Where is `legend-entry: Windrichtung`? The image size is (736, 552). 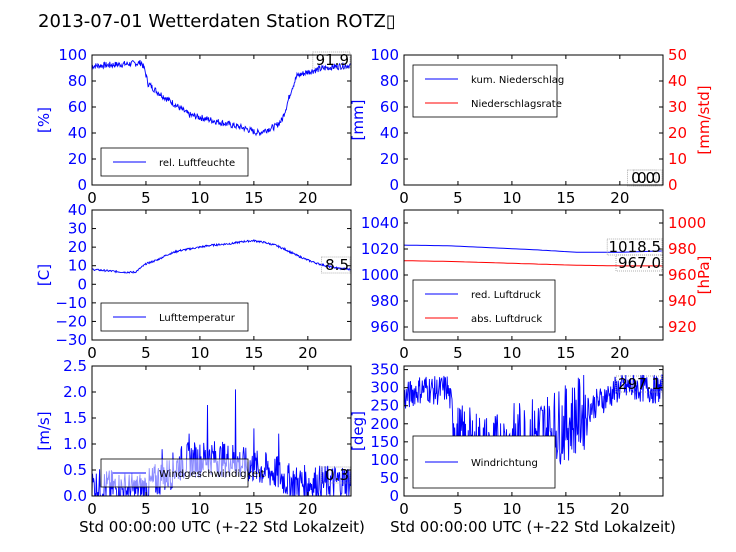
legend-entry: Windrichtung is located at coordinates (504, 463).